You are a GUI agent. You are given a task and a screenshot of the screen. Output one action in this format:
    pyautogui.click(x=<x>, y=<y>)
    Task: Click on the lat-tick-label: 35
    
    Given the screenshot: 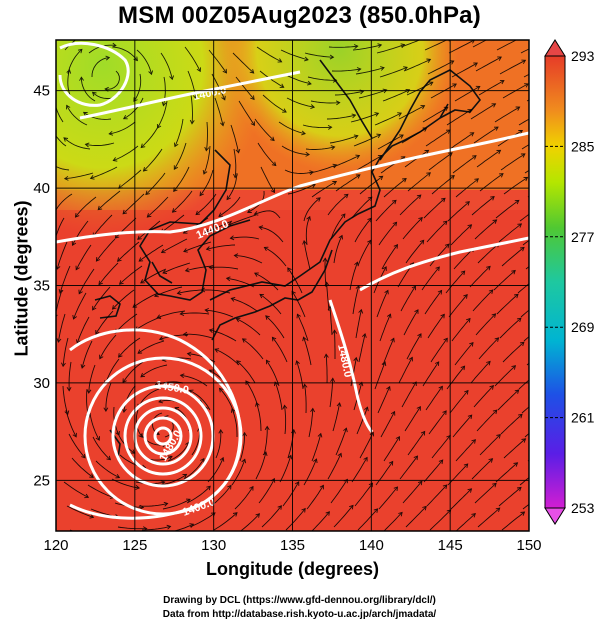 What is the action you would take?
    pyautogui.click(x=41, y=286)
    